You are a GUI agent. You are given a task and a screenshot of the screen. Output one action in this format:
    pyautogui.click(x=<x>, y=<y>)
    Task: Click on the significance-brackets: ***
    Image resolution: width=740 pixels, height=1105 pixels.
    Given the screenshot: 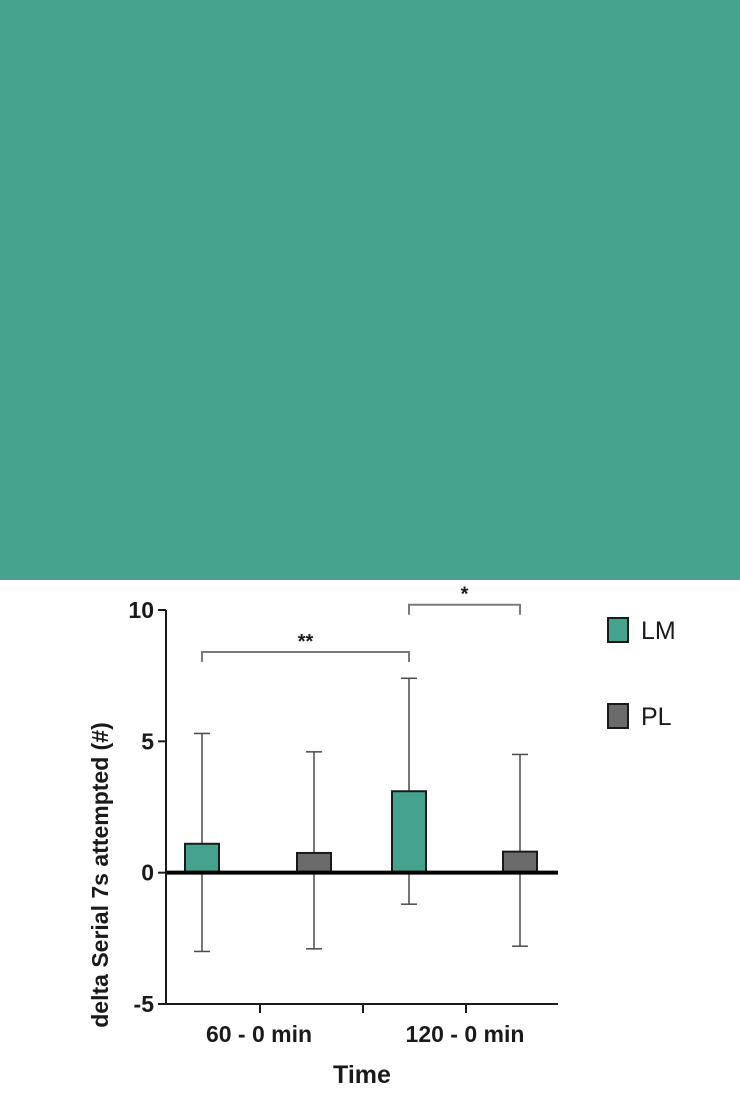 What is the action you would take?
    pyautogui.click(x=361, y=623)
    